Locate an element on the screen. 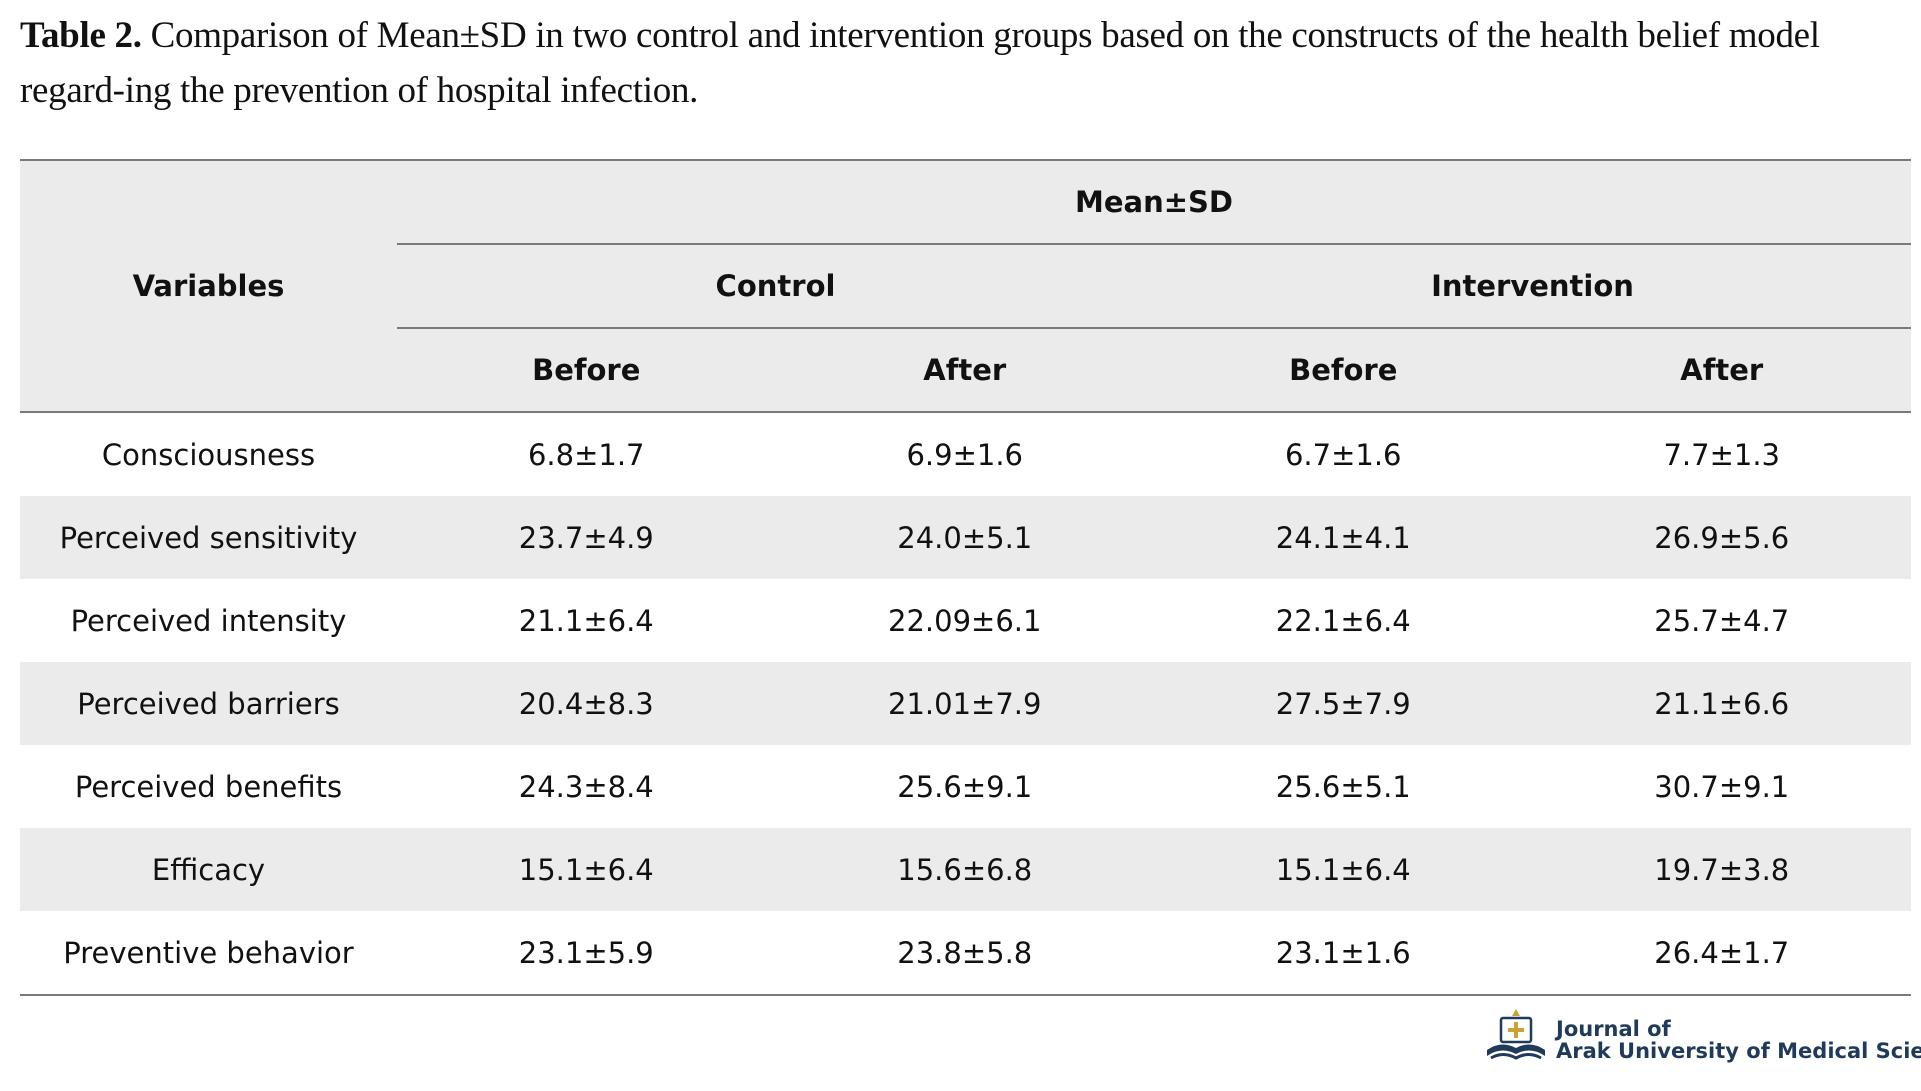  value-cell: 19.7±3.8 is located at coordinates (1721, 869).